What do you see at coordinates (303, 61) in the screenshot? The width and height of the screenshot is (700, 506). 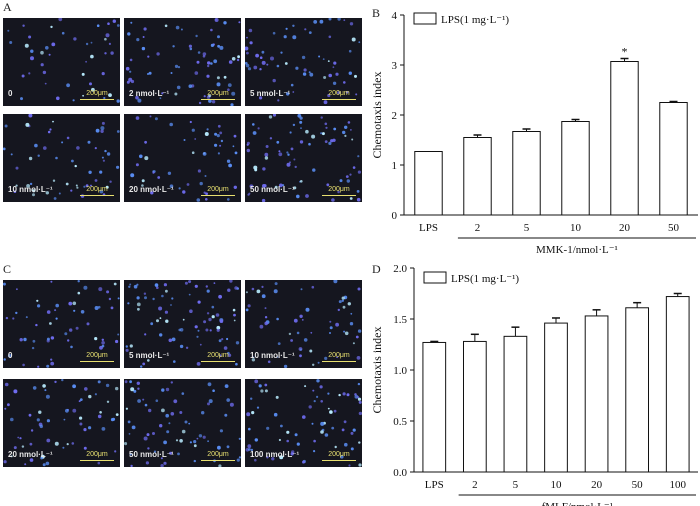 I see `cell-dots` at bounding box center [303, 61].